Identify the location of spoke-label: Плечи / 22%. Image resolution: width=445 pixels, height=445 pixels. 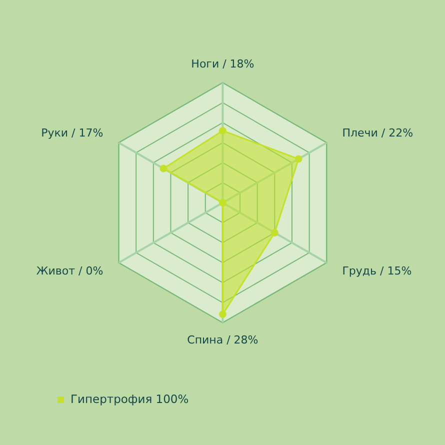
(378, 133).